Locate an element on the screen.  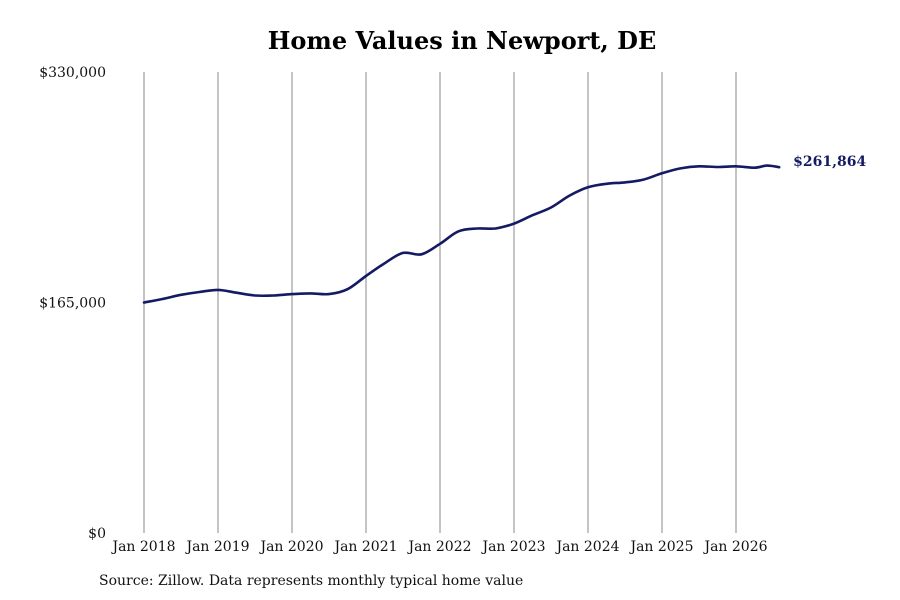
x-tick-label: Jan 2022 is located at coordinates (438, 547).